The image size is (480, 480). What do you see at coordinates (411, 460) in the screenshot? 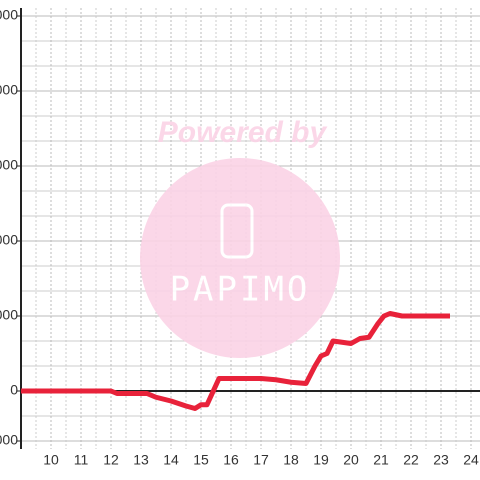
I see `x-tick-label: 22` at bounding box center [411, 460].